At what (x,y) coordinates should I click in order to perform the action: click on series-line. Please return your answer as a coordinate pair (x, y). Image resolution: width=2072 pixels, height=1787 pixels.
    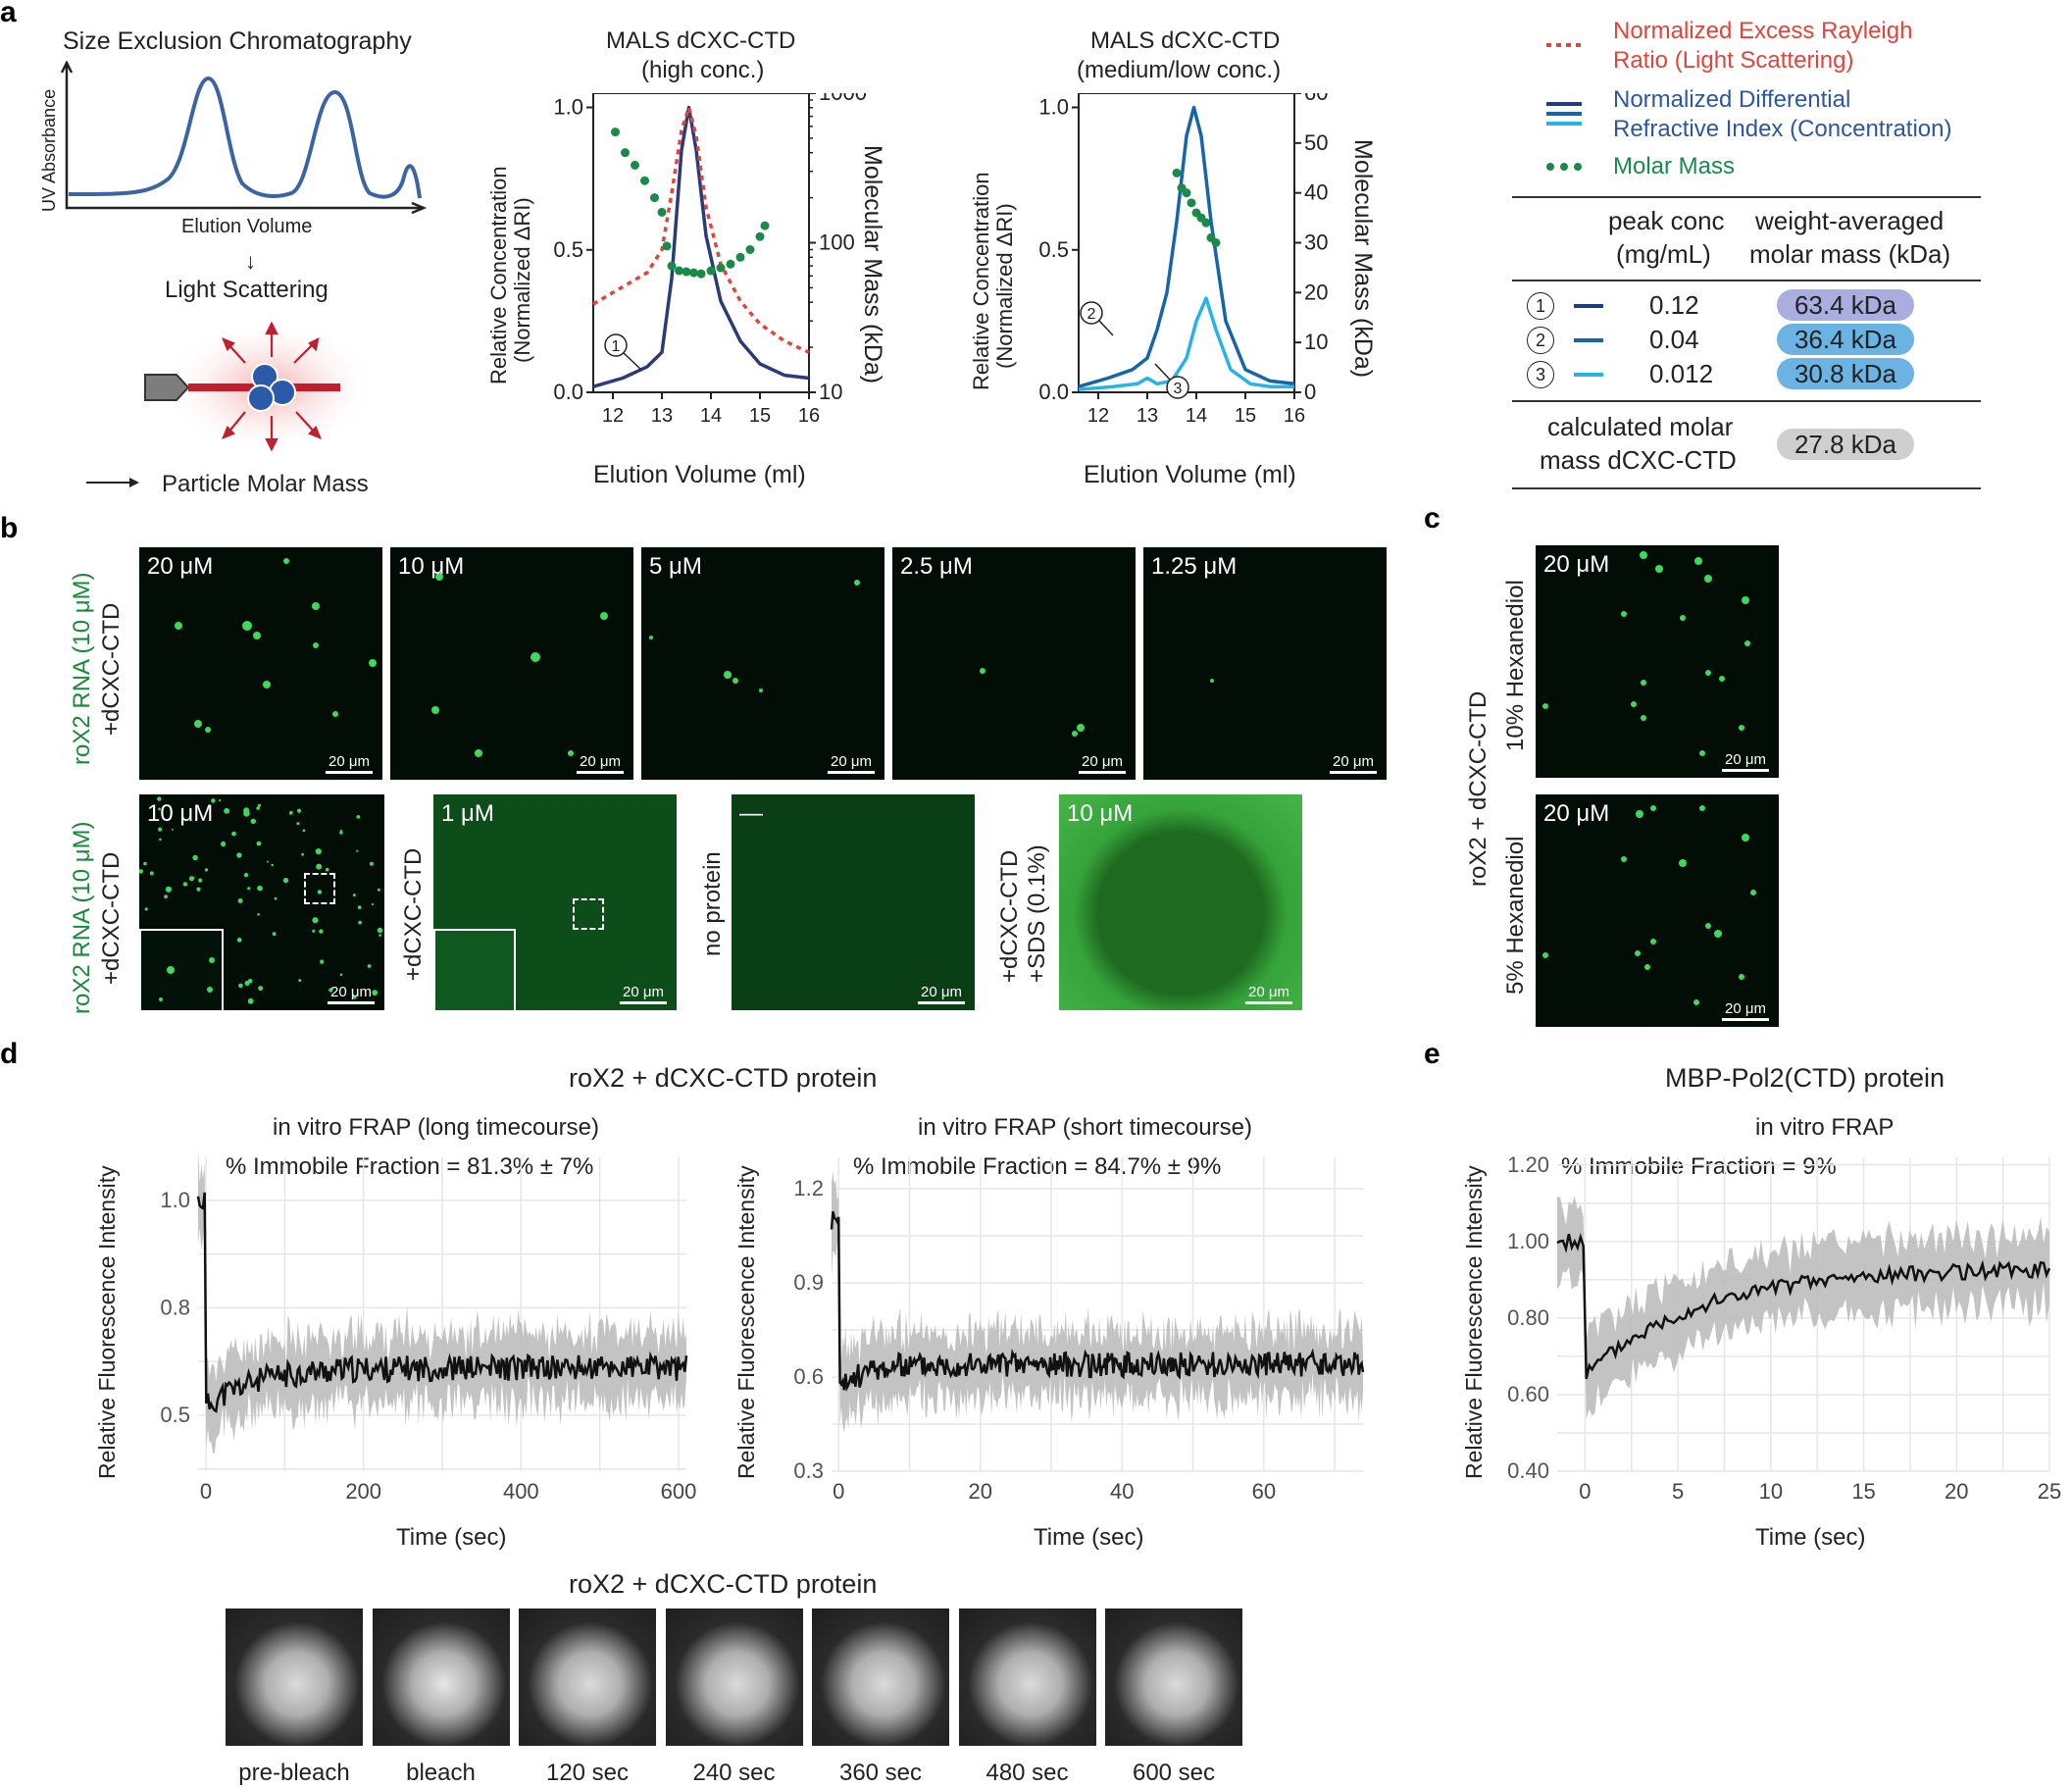
    Looking at the image, I should click on (701, 230).